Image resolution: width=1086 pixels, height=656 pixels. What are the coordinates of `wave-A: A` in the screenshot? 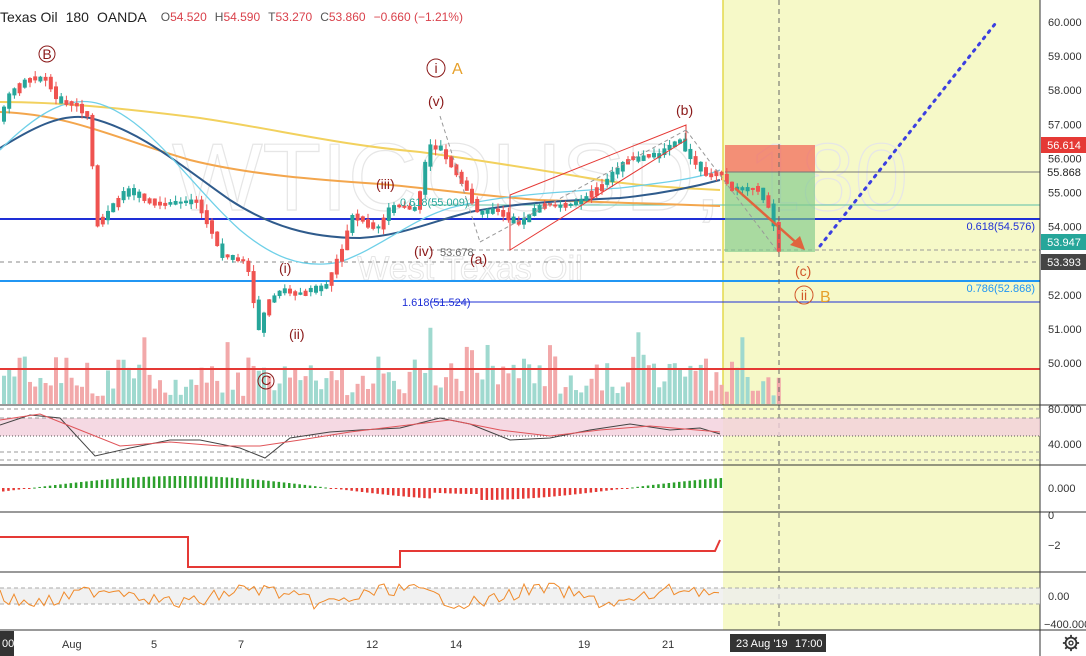 It's located at (457, 69).